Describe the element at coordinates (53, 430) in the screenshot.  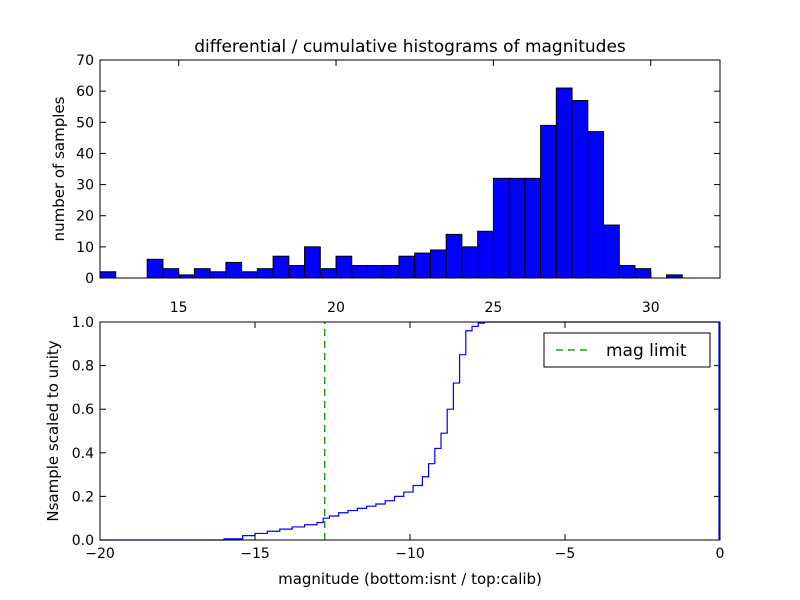
I see `bottom-y-axis-label: Nsample scaled to unity` at that location.